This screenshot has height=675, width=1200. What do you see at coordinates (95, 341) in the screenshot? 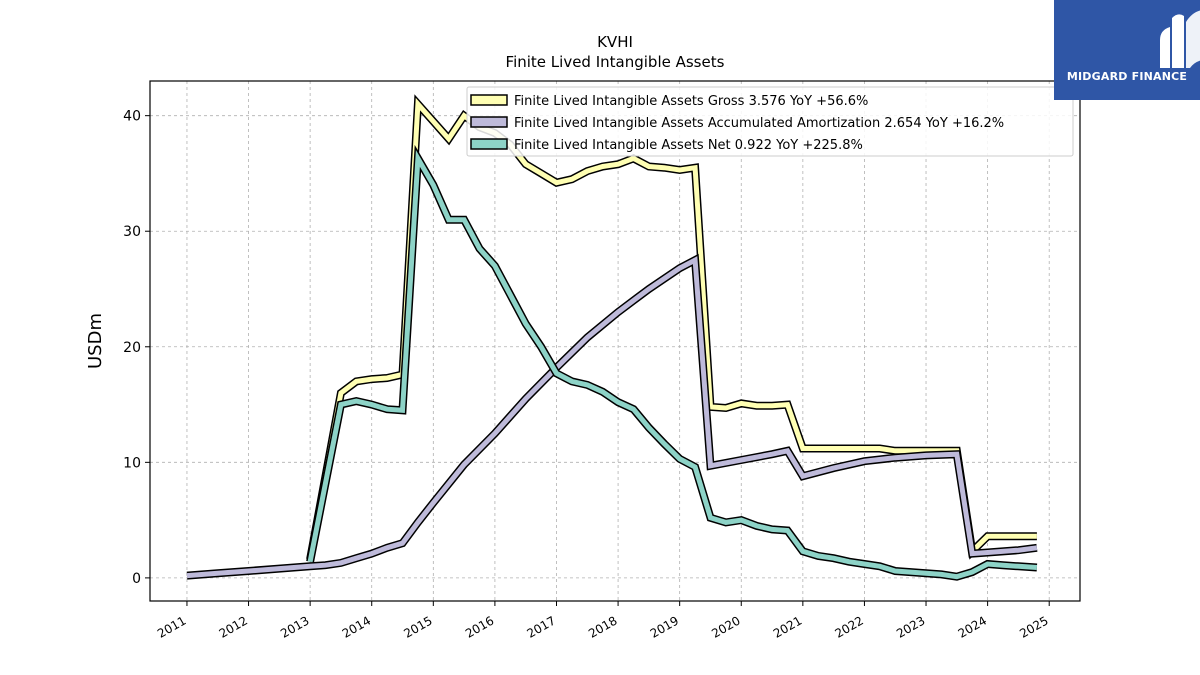
I see `y-axis-label: USDm` at bounding box center [95, 341].